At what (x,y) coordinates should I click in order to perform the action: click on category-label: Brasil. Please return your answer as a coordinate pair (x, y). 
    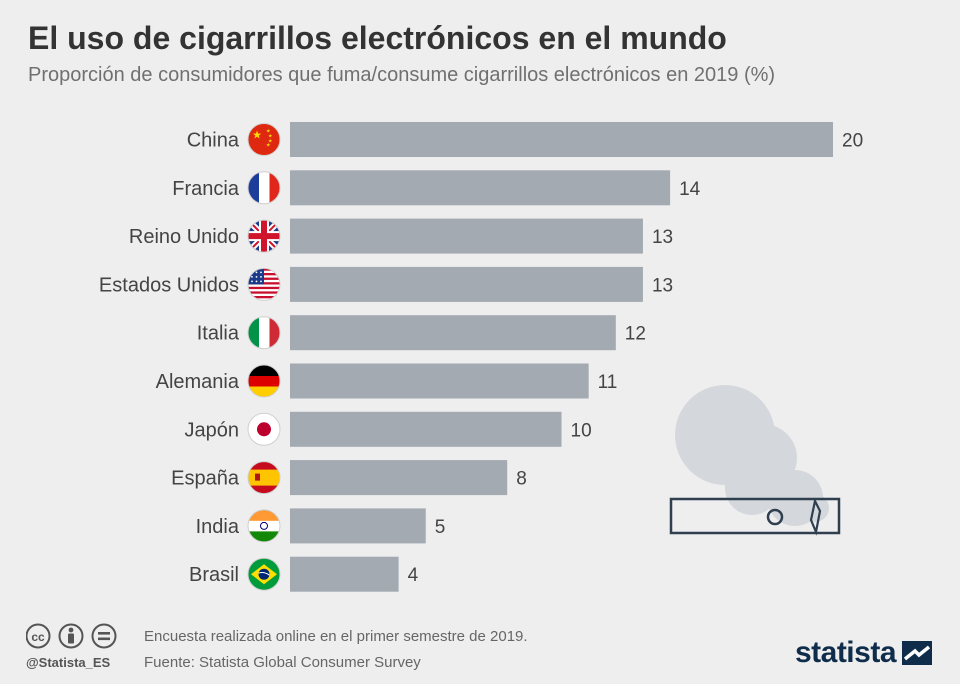
    Looking at the image, I should click on (214, 575).